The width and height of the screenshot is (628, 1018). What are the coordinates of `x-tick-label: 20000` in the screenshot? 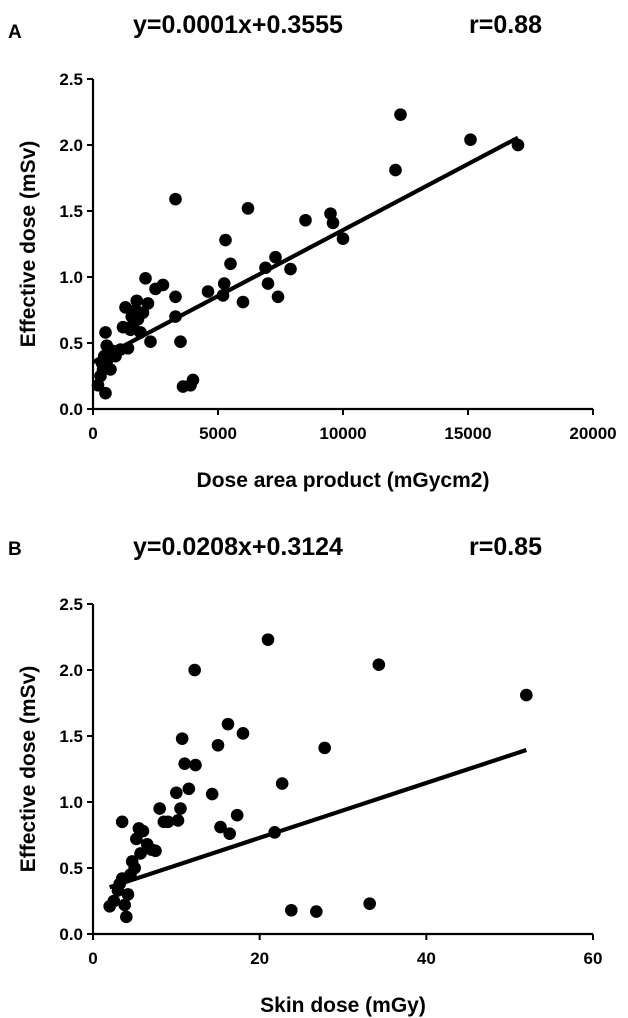 It's located at (592, 433).